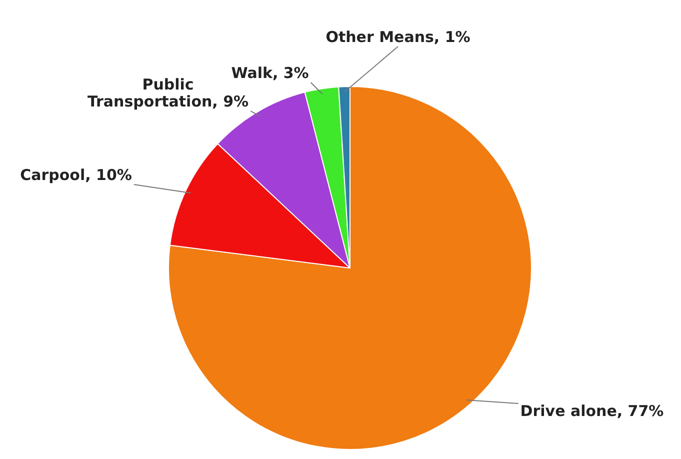  Describe the element at coordinates (398, 37) in the screenshot. I see `slice-label: Other Means, 1%` at that location.